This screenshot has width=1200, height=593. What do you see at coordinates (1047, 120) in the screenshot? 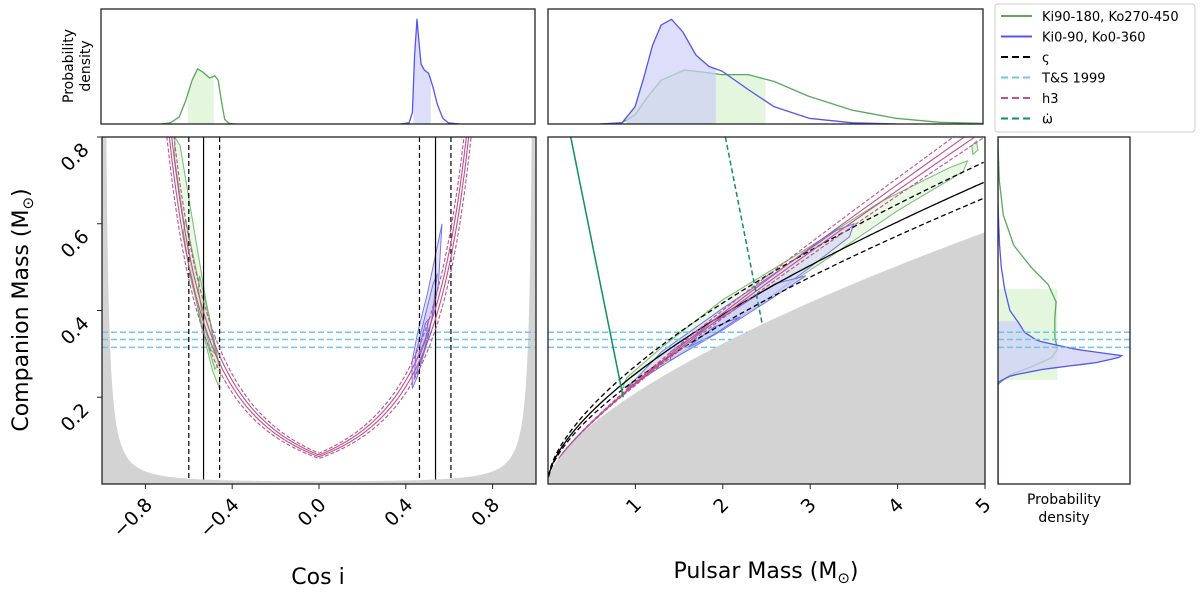
I see `legend-label: ω̇` at bounding box center [1047, 120].